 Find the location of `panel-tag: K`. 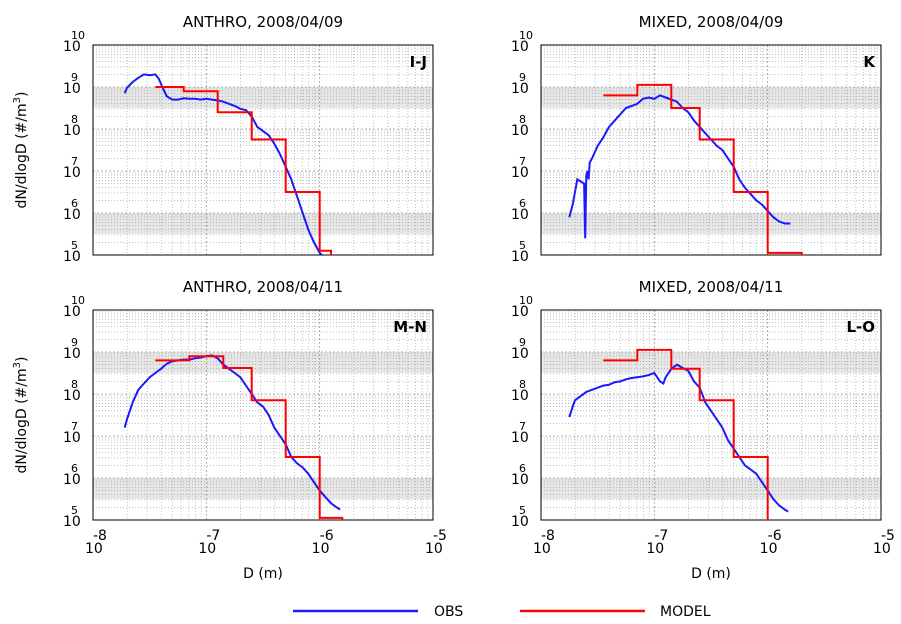

panel-tag: K is located at coordinates (869, 62).